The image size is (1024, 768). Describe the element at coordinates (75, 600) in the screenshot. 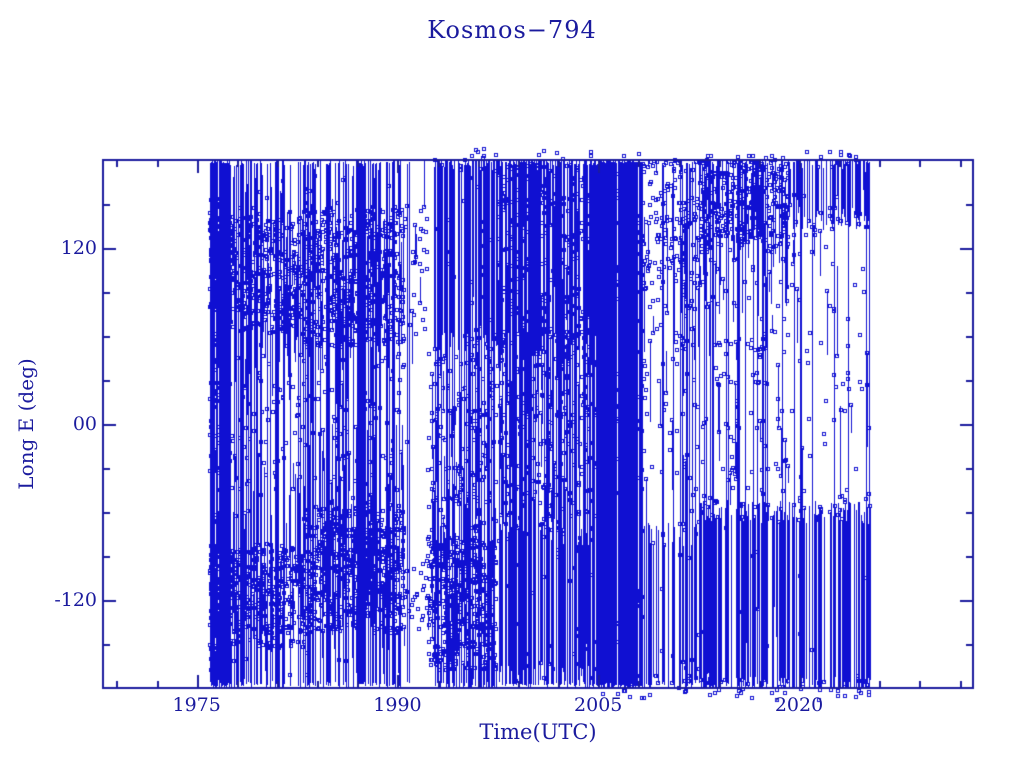

I see `y-tick-label: -120` at that location.